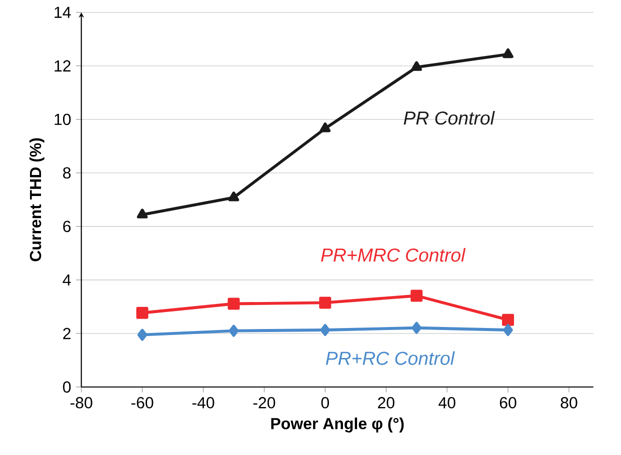 This screenshot has height=455, width=621. Describe the element at coordinates (66, 280) in the screenshot. I see `y-tick-label: 4` at that location.